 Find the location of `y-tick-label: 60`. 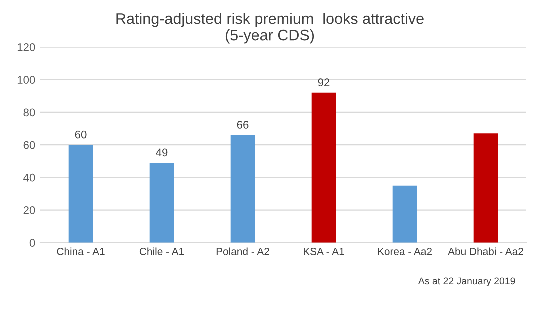

y-tick-label: 60 is located at coordinates (30, 145).